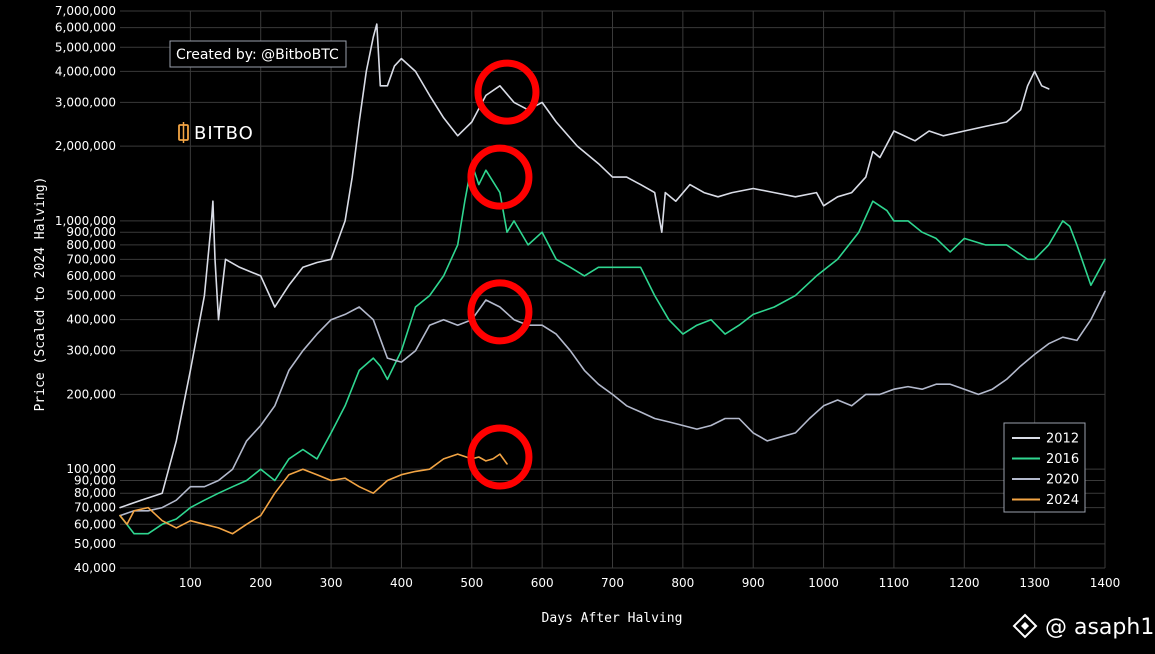 This screenshot has height=654, width=1155. I want to click on x-tick-label: 900, so click(753, 583).